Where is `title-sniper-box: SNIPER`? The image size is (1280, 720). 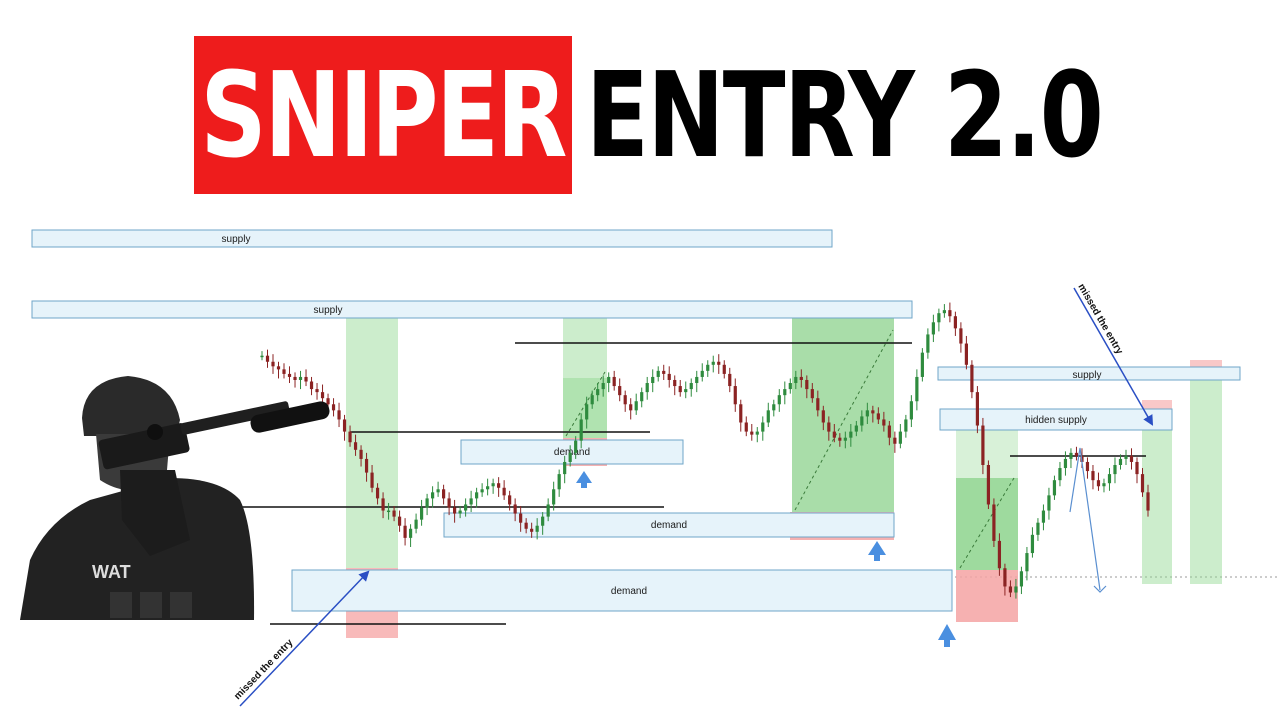 title-sniper-box: SNIPER is located at coordinates (383, 115).